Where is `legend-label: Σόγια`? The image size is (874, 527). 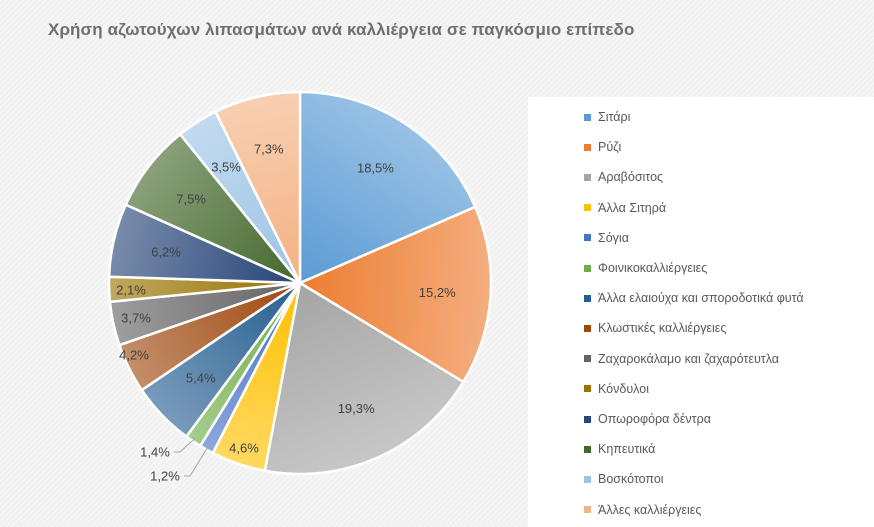 legend-label: Σόγια is located at coordinates (613, 237).